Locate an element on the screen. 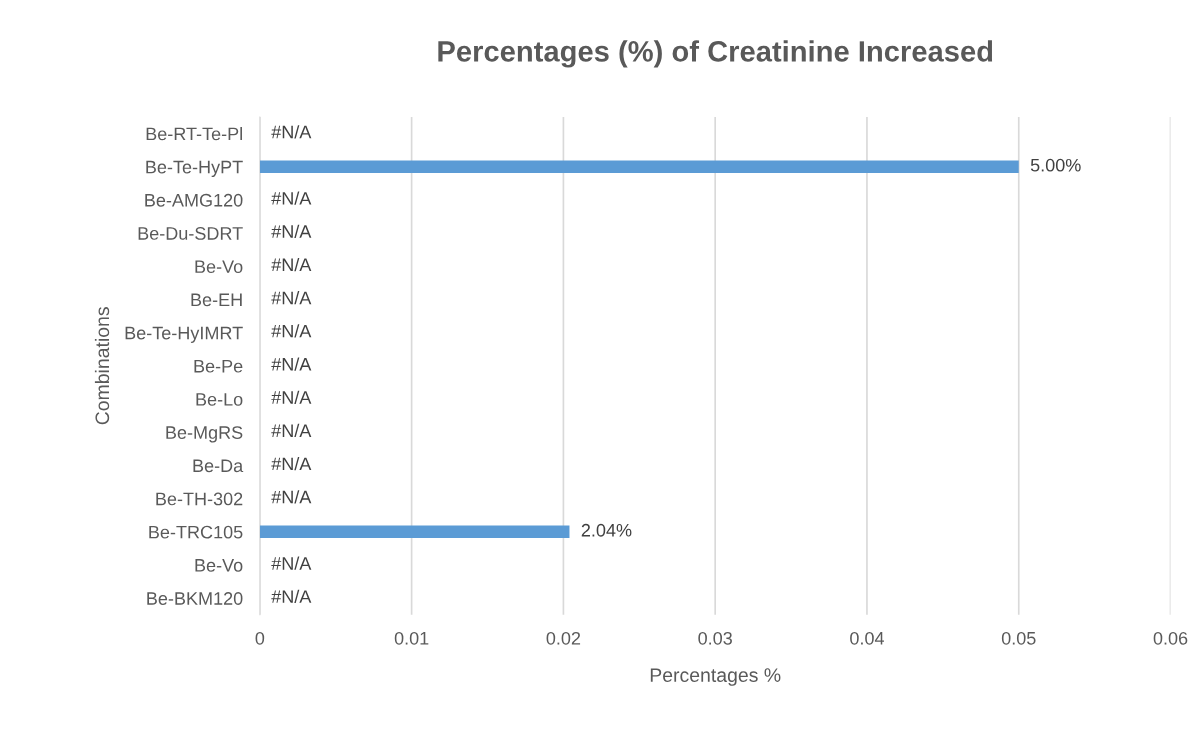  y-tick-label: Be-BKM120 is located at coordinates (195, 598).